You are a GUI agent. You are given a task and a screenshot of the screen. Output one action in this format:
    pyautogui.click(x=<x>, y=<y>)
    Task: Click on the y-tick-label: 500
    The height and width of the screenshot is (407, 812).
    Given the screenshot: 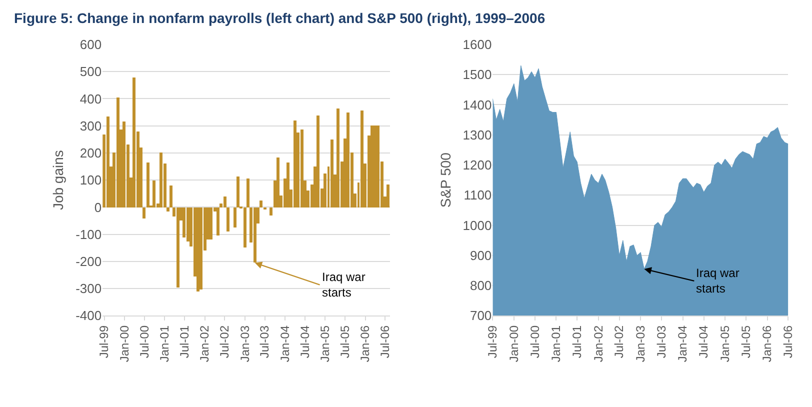 What is the action you would take?
    pyautogui.click(x=91, y=72)
    